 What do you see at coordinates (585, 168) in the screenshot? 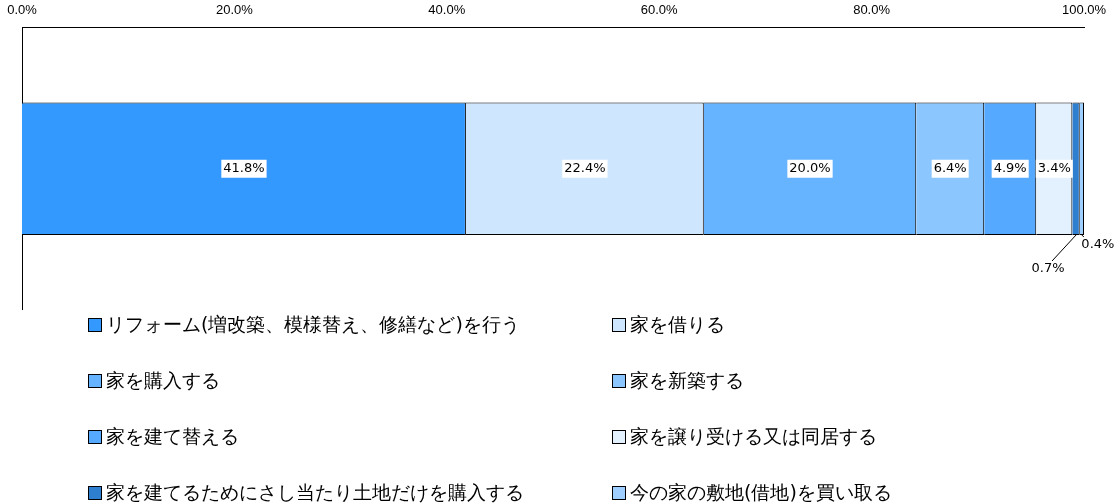
I see `text: 22.4%` at bounding box center [585, 168].